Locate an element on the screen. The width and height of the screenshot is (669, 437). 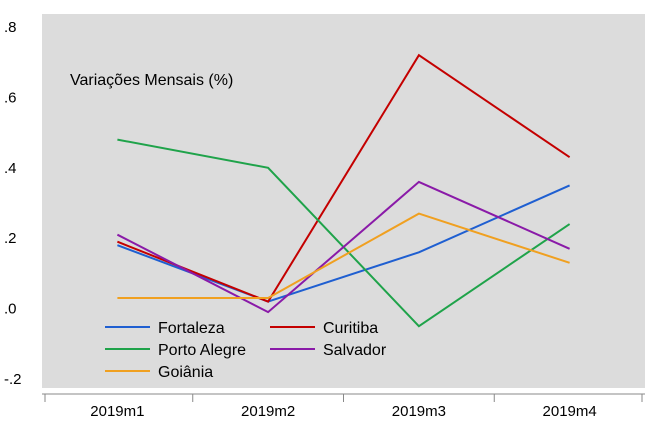
y-tick-label: .4 is located at coordinates (10, 168).